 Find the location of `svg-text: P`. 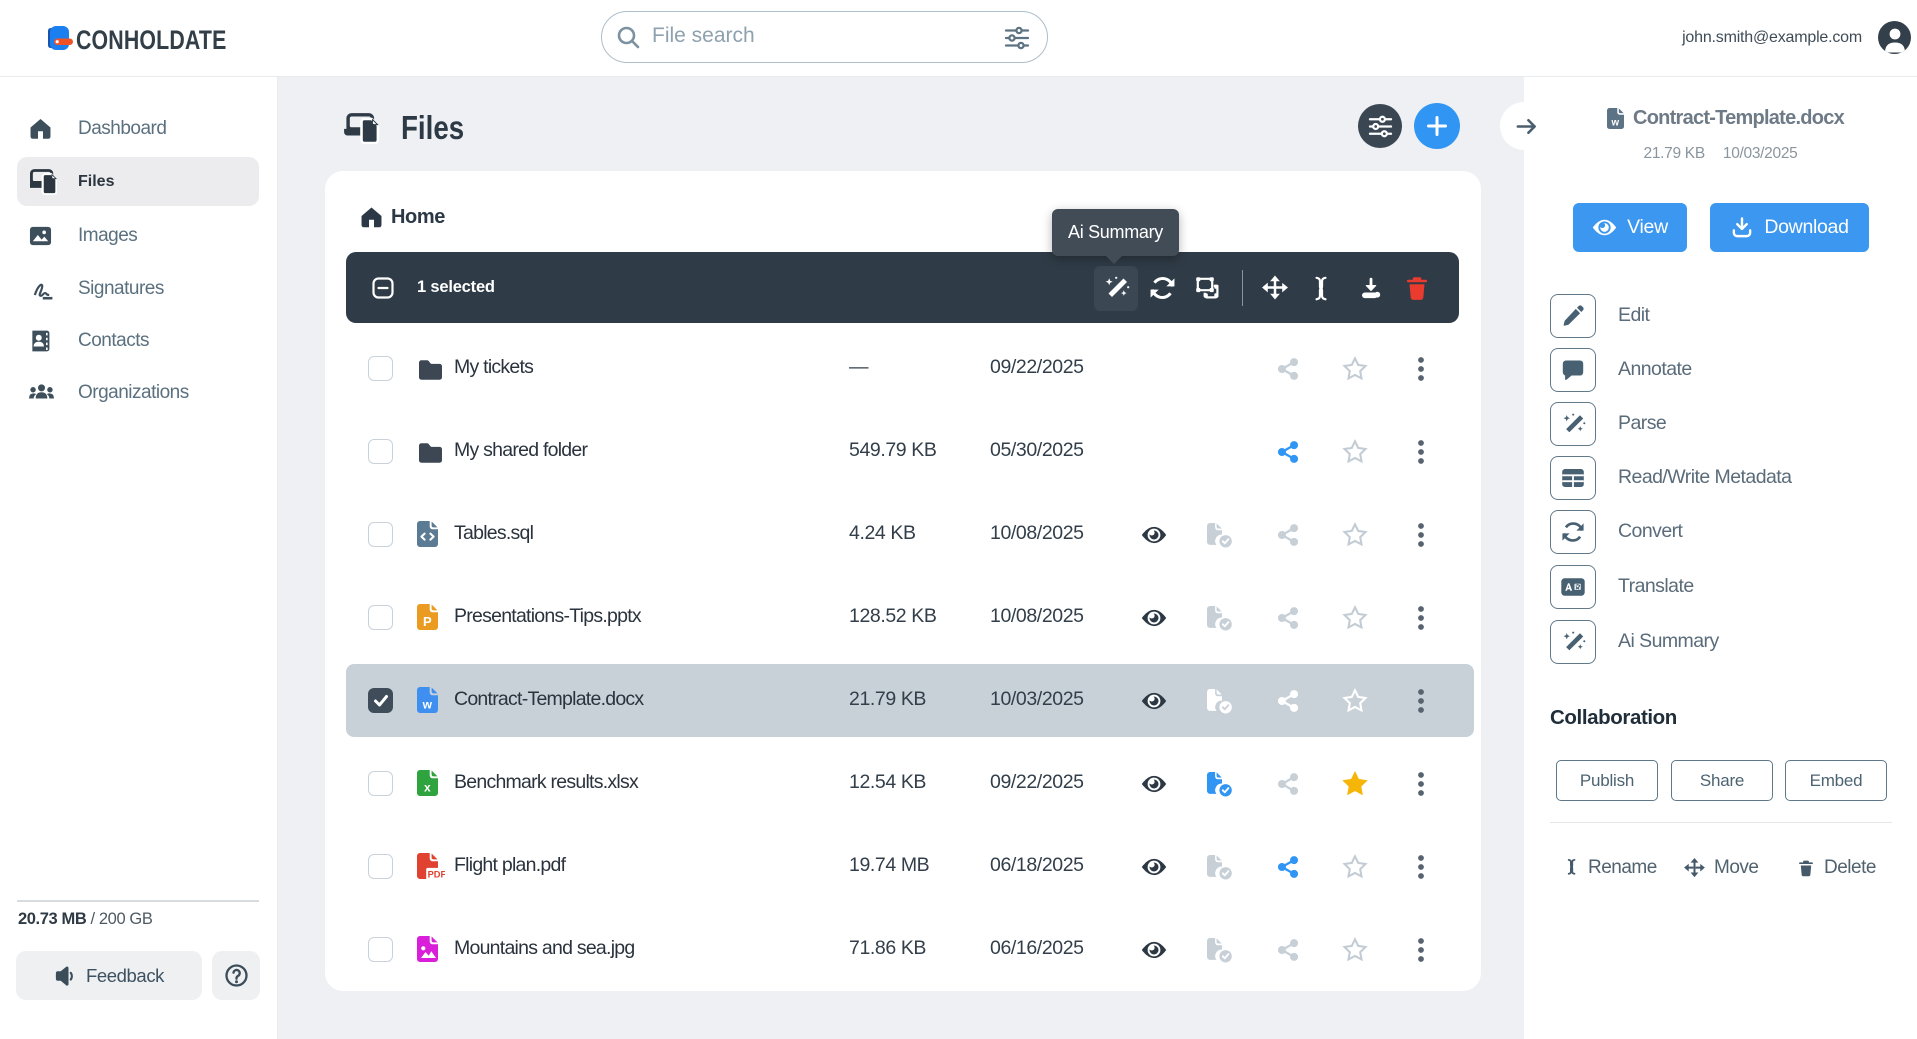

svg-text: P is located at coordinates (427, 621).